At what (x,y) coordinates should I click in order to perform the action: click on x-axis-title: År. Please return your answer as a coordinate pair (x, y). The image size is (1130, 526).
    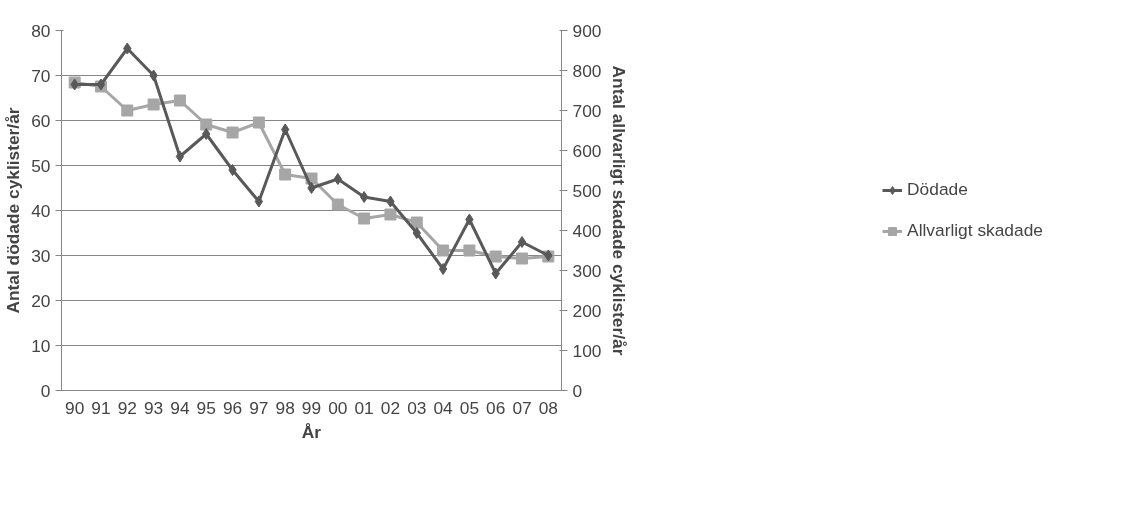
    Looking at the image, I should click on (311, 431).